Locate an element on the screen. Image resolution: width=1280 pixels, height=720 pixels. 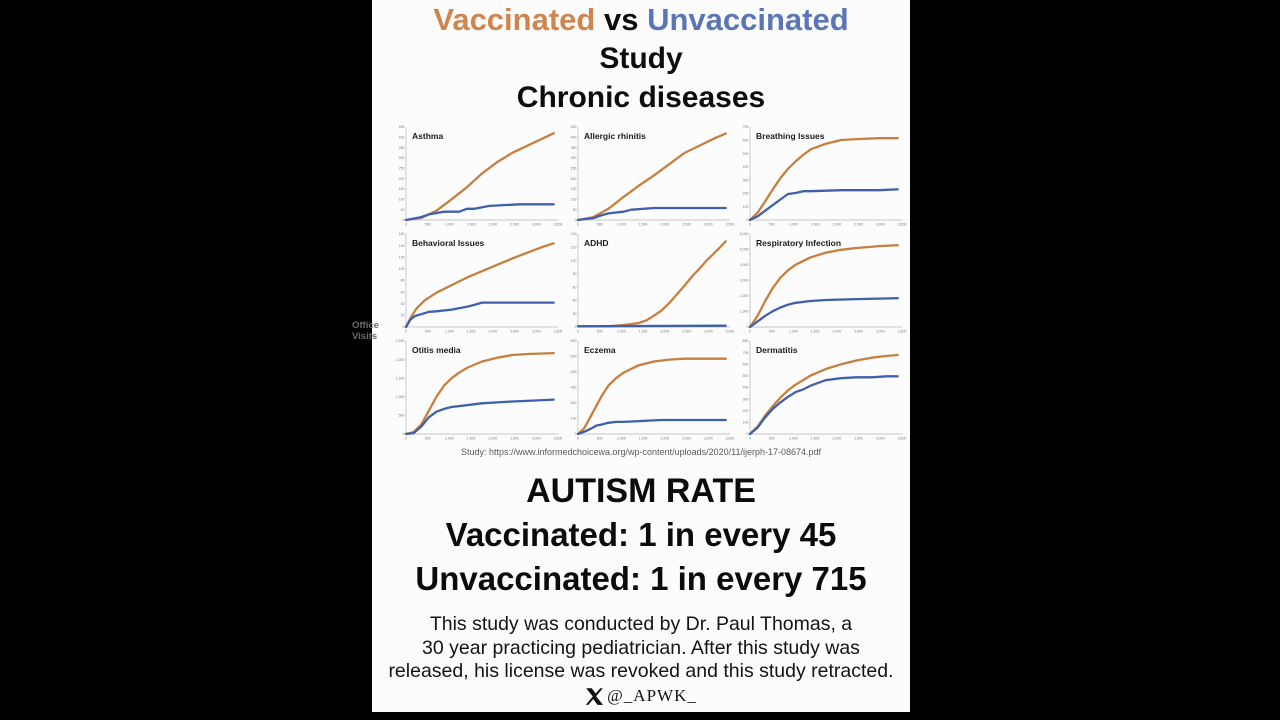
y-tick-label: 350 is located at coordinates (402, 148).